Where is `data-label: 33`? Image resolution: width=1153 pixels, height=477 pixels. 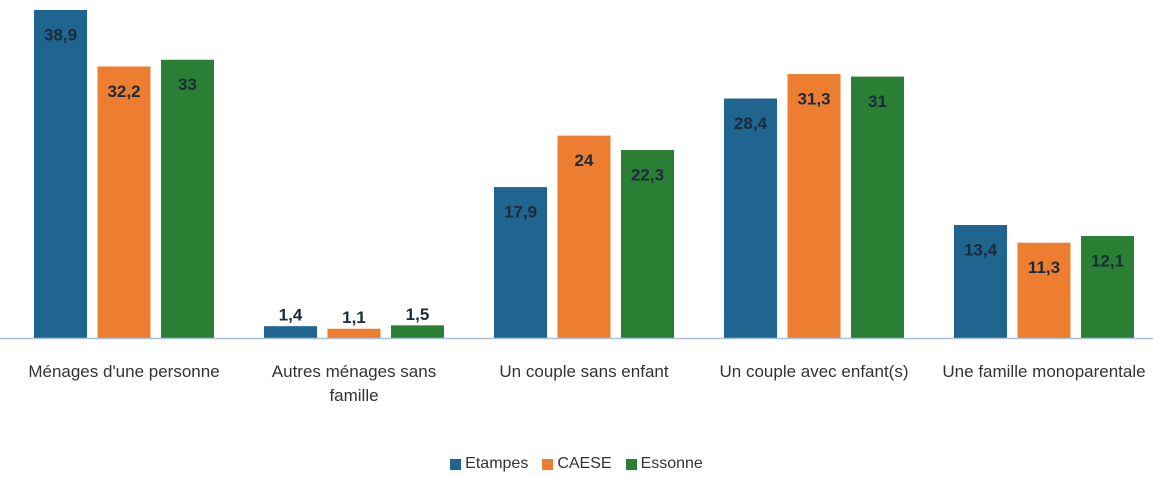
data-label: 33 is located at coordinates (187, 84).